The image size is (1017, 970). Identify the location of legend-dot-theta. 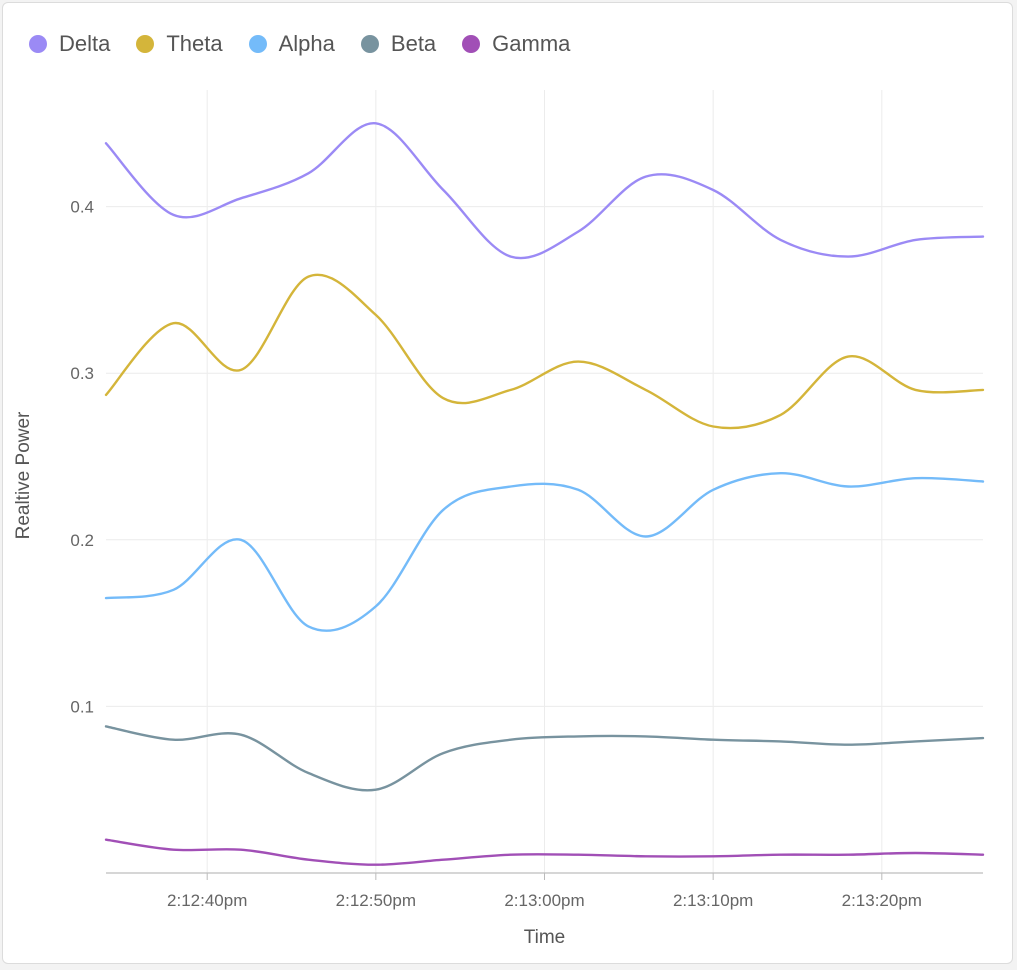
(145, 44).